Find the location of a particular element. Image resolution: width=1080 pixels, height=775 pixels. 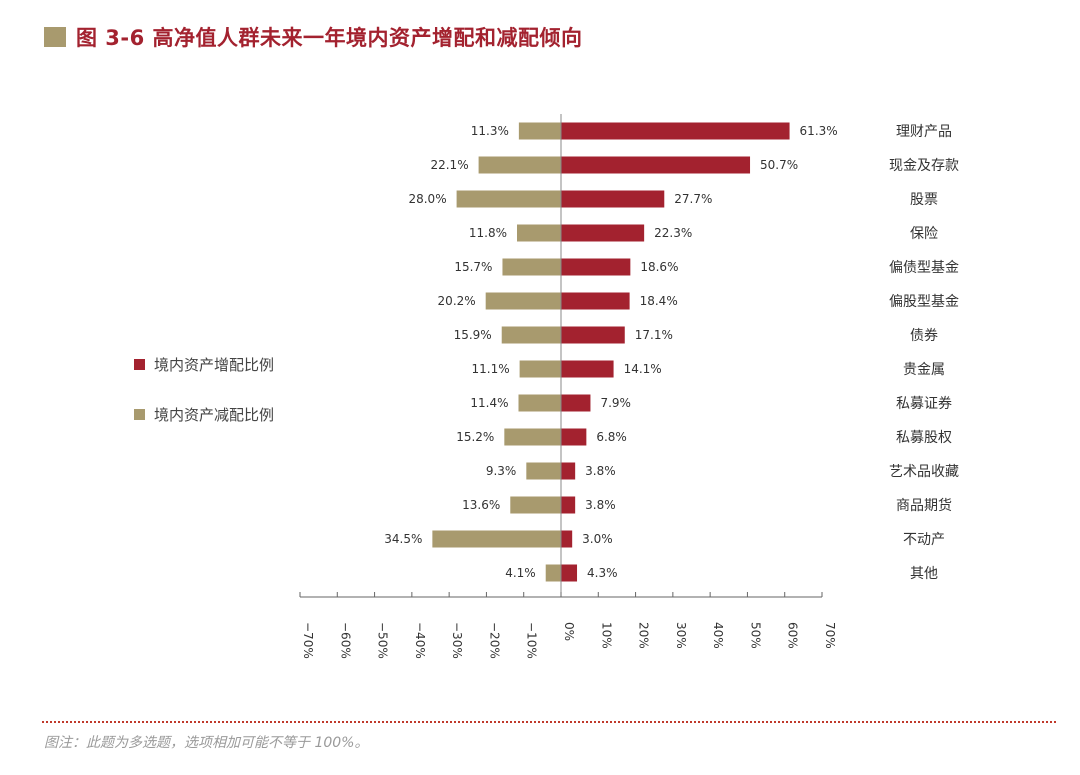

category-label: 偏股型基金 is located at coordinates (924, 301).